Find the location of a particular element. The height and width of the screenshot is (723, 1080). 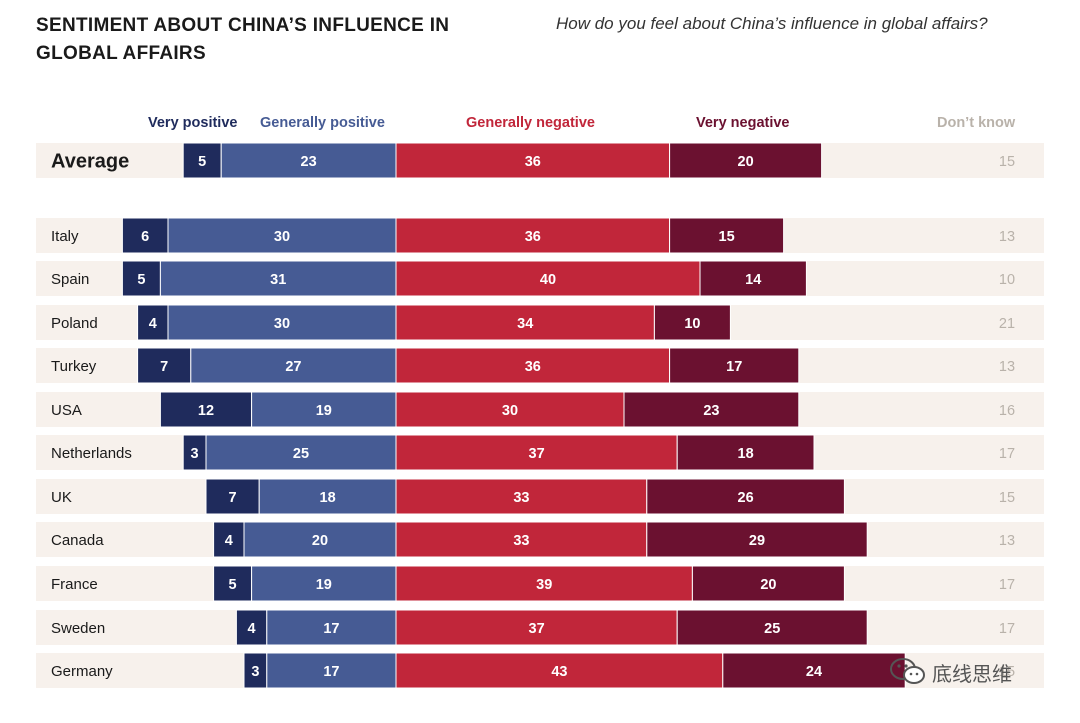

data-label-generally-positive: 18 is located at coordinates (328, 498).